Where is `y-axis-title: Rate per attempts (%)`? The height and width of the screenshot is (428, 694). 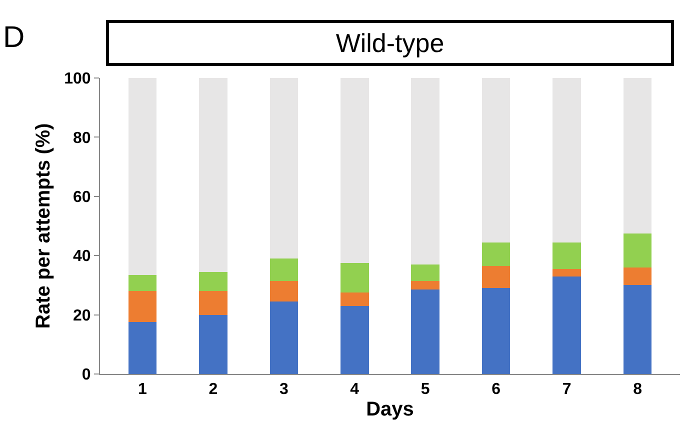
y-axis-title: Rate per attempts (%) is located at coordinates (43, 226).